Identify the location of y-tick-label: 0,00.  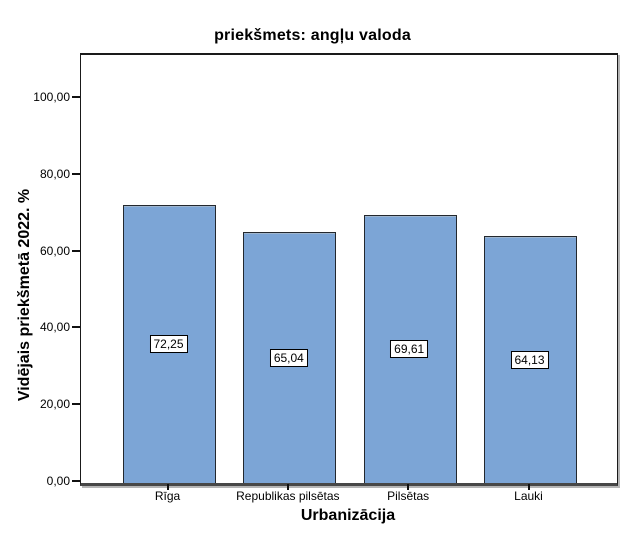
(58, 481).